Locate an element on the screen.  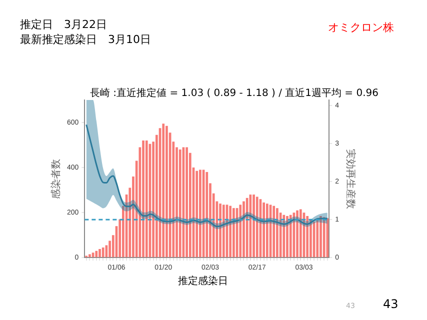
chart-title: 長崎 :直近推定値 = 1.03 ( 0.89 - 1.18 ) / 直近1週平均 = 0.96 is located at coordinates (234, 93).